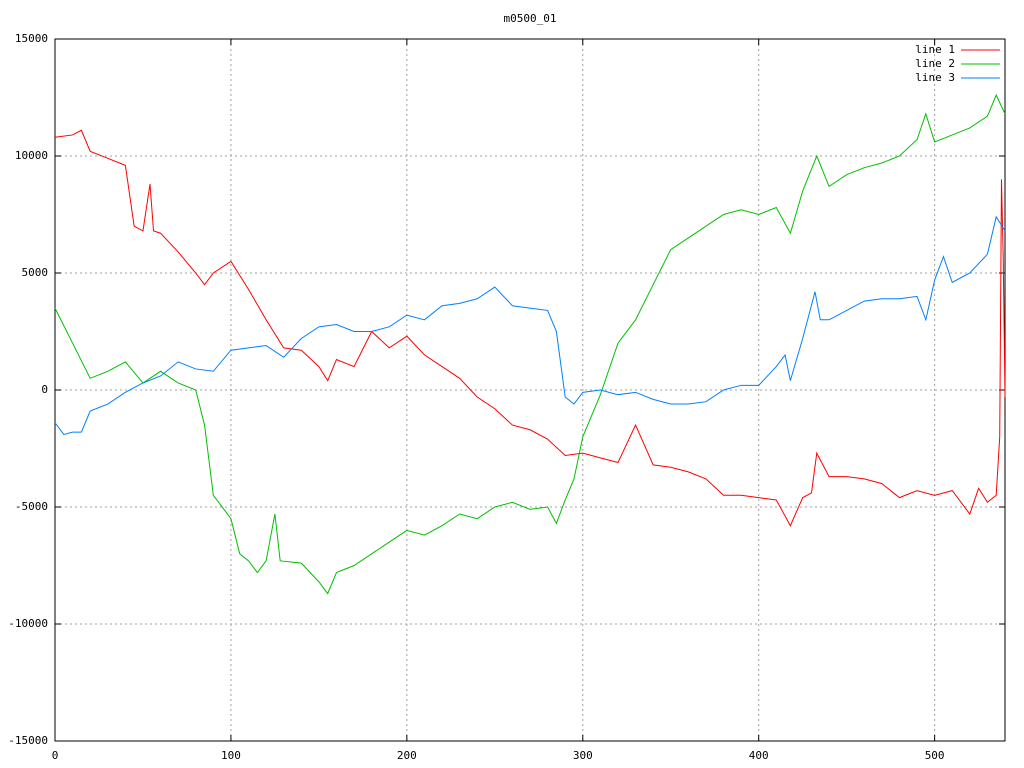  I want to click on legend-label: line 1, so click(935, 49).